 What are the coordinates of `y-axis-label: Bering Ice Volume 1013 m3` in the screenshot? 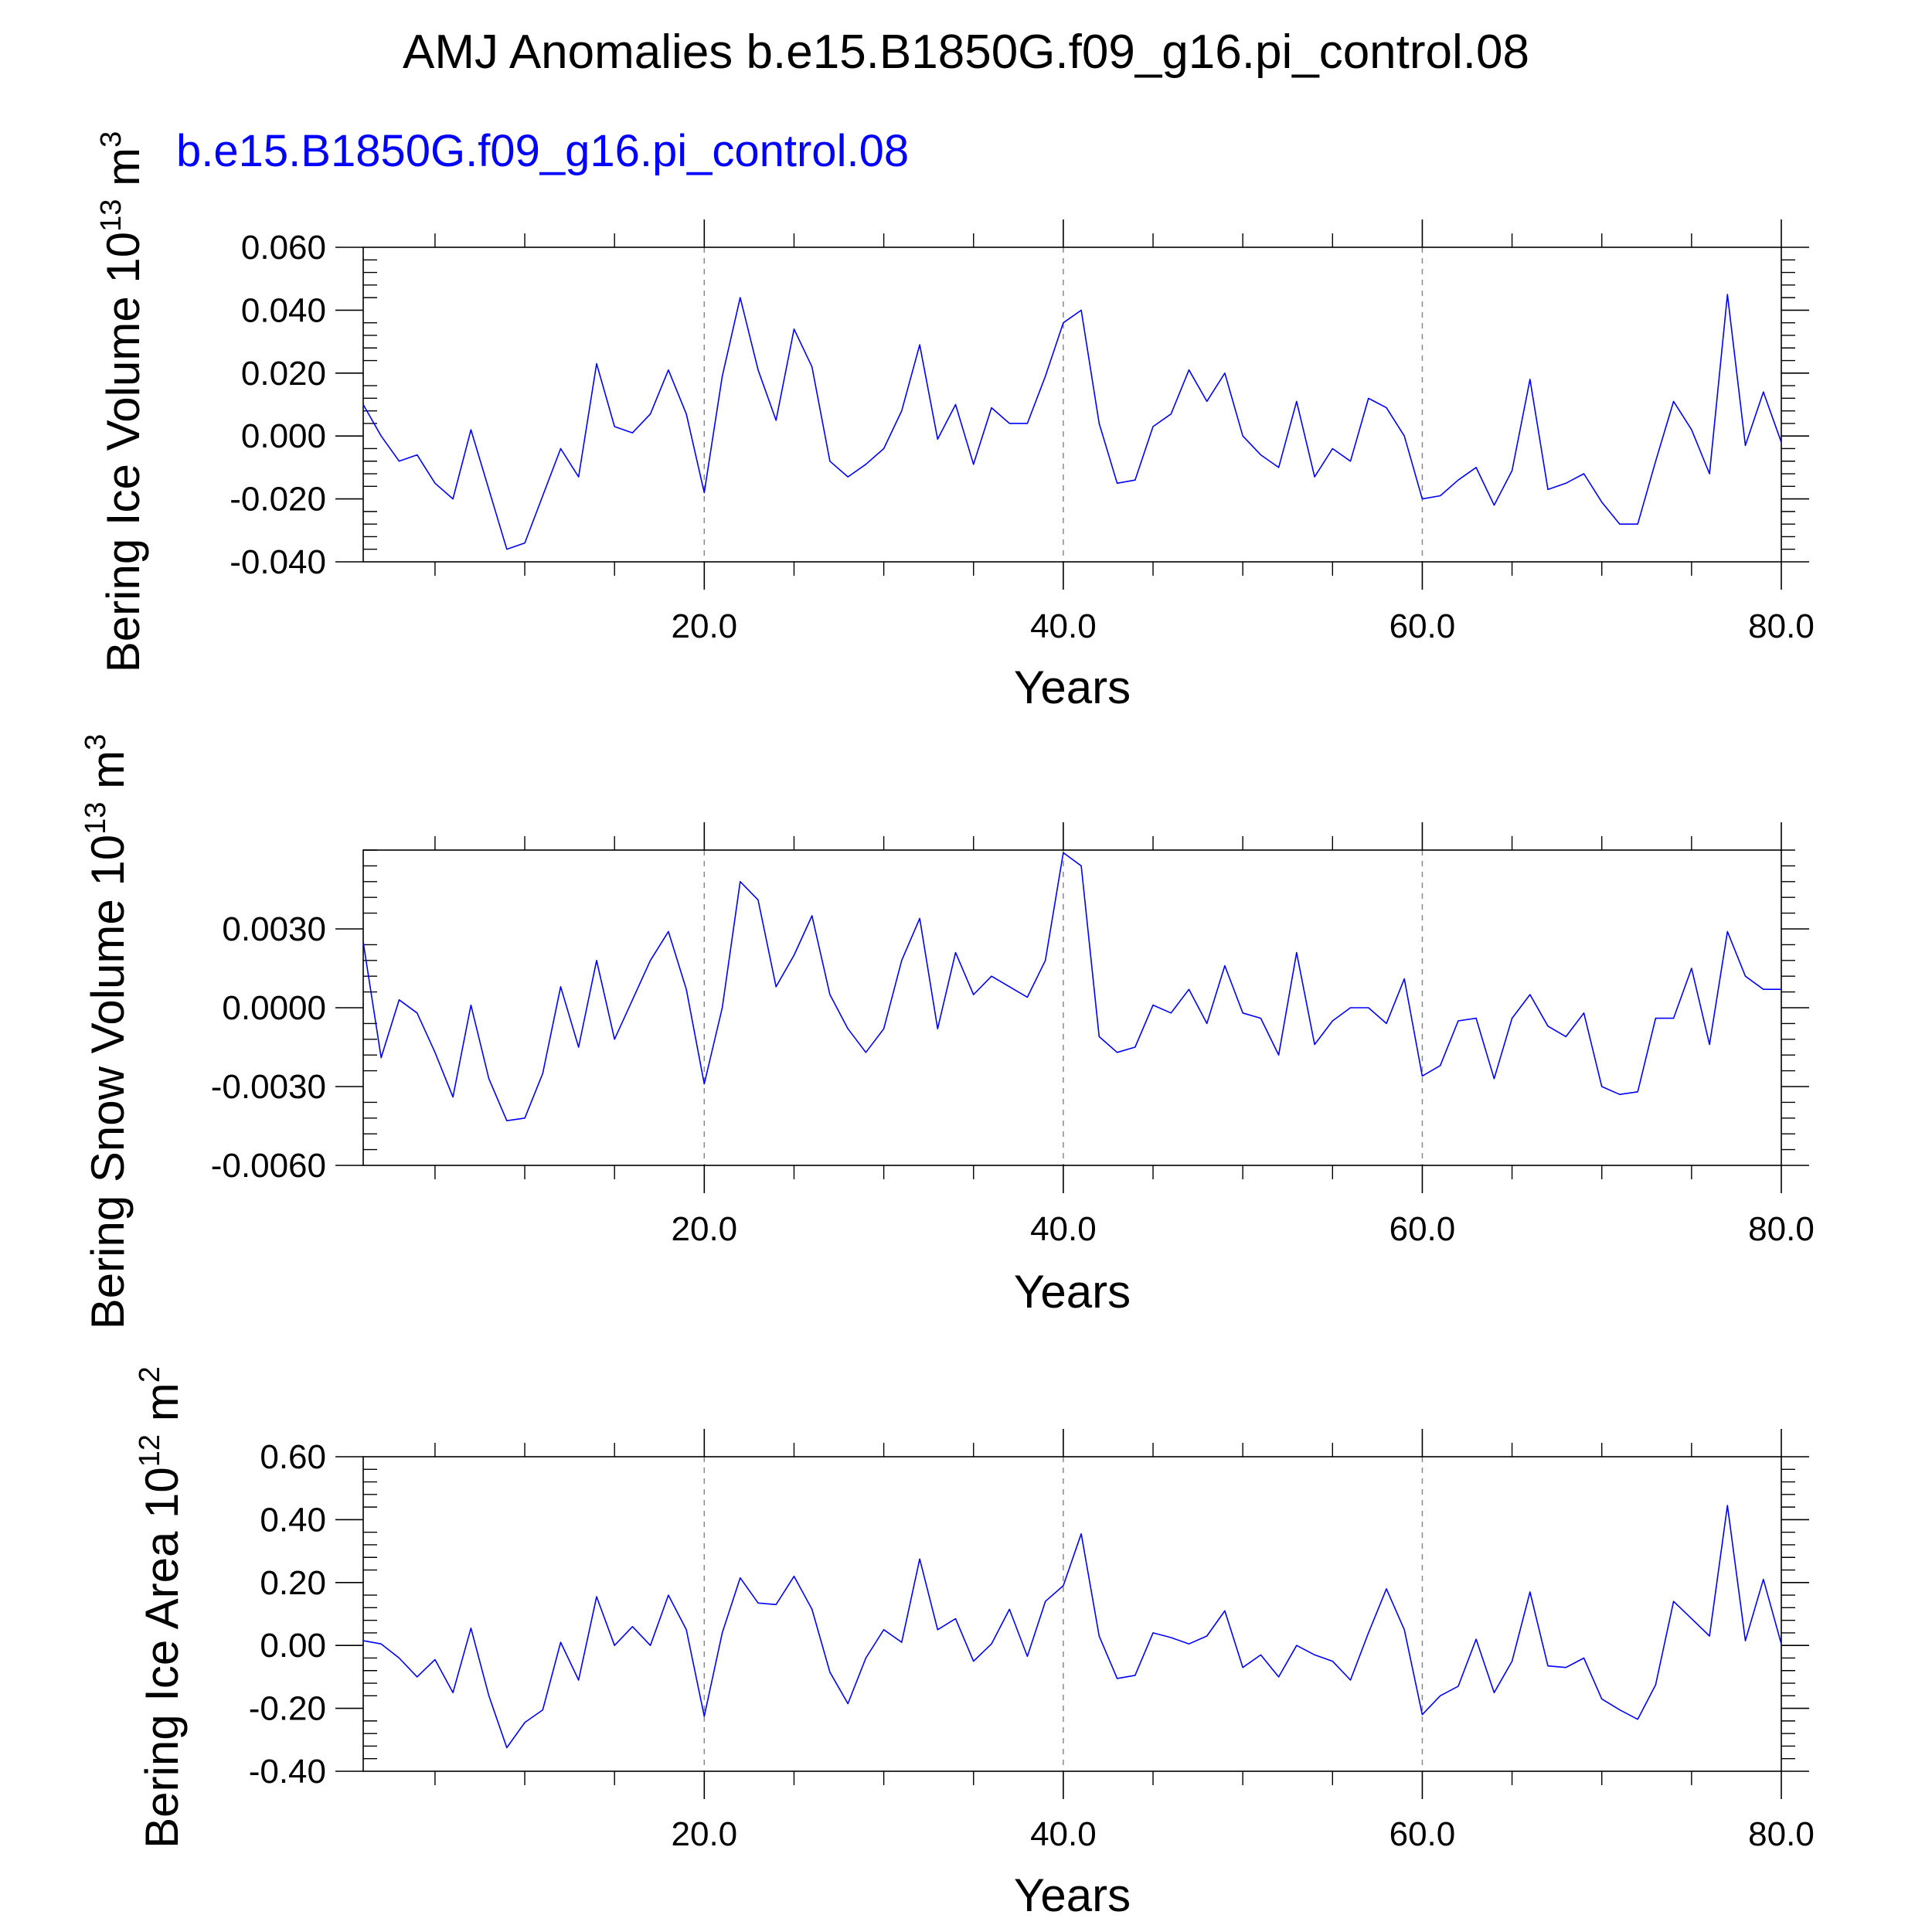 It's located at (122, 401).